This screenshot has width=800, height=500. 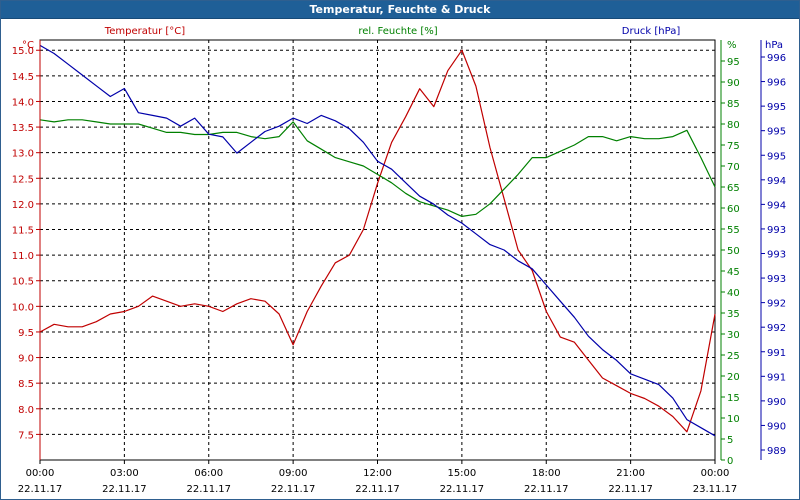 I want to click on temp-tick-label: 13.0, so click(x=23, y=154).